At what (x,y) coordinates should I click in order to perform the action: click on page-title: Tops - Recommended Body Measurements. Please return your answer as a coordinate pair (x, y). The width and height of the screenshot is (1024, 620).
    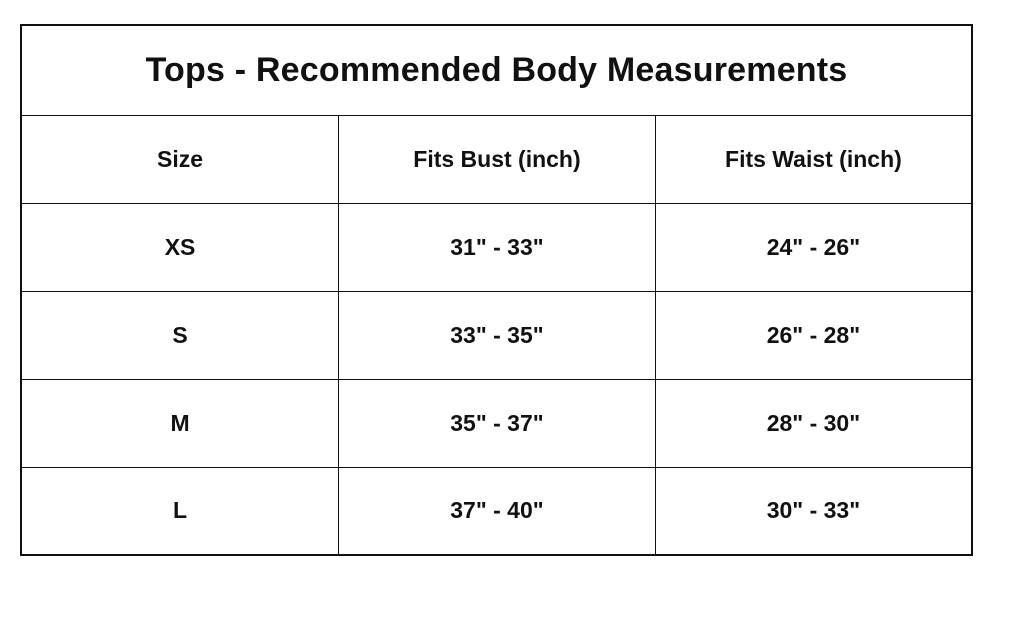
    Looking at the image, I should click on (496, 70).